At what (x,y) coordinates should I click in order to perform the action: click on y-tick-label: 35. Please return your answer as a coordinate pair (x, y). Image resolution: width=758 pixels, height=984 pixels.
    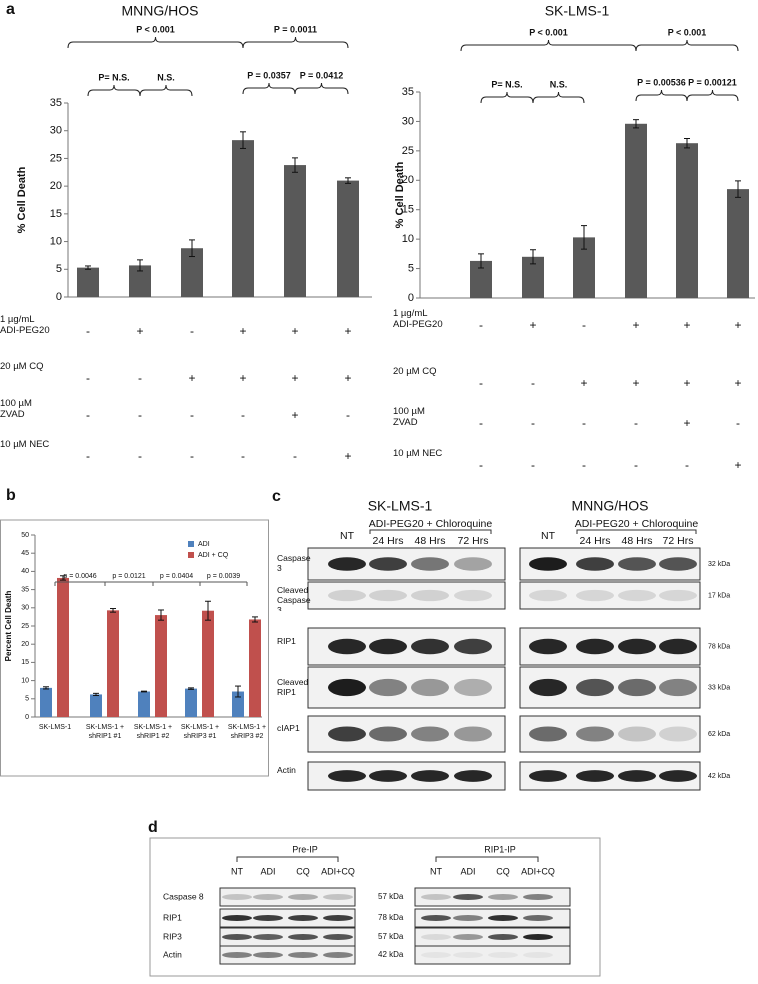
    Looking at the image, I should click on (56, 103).